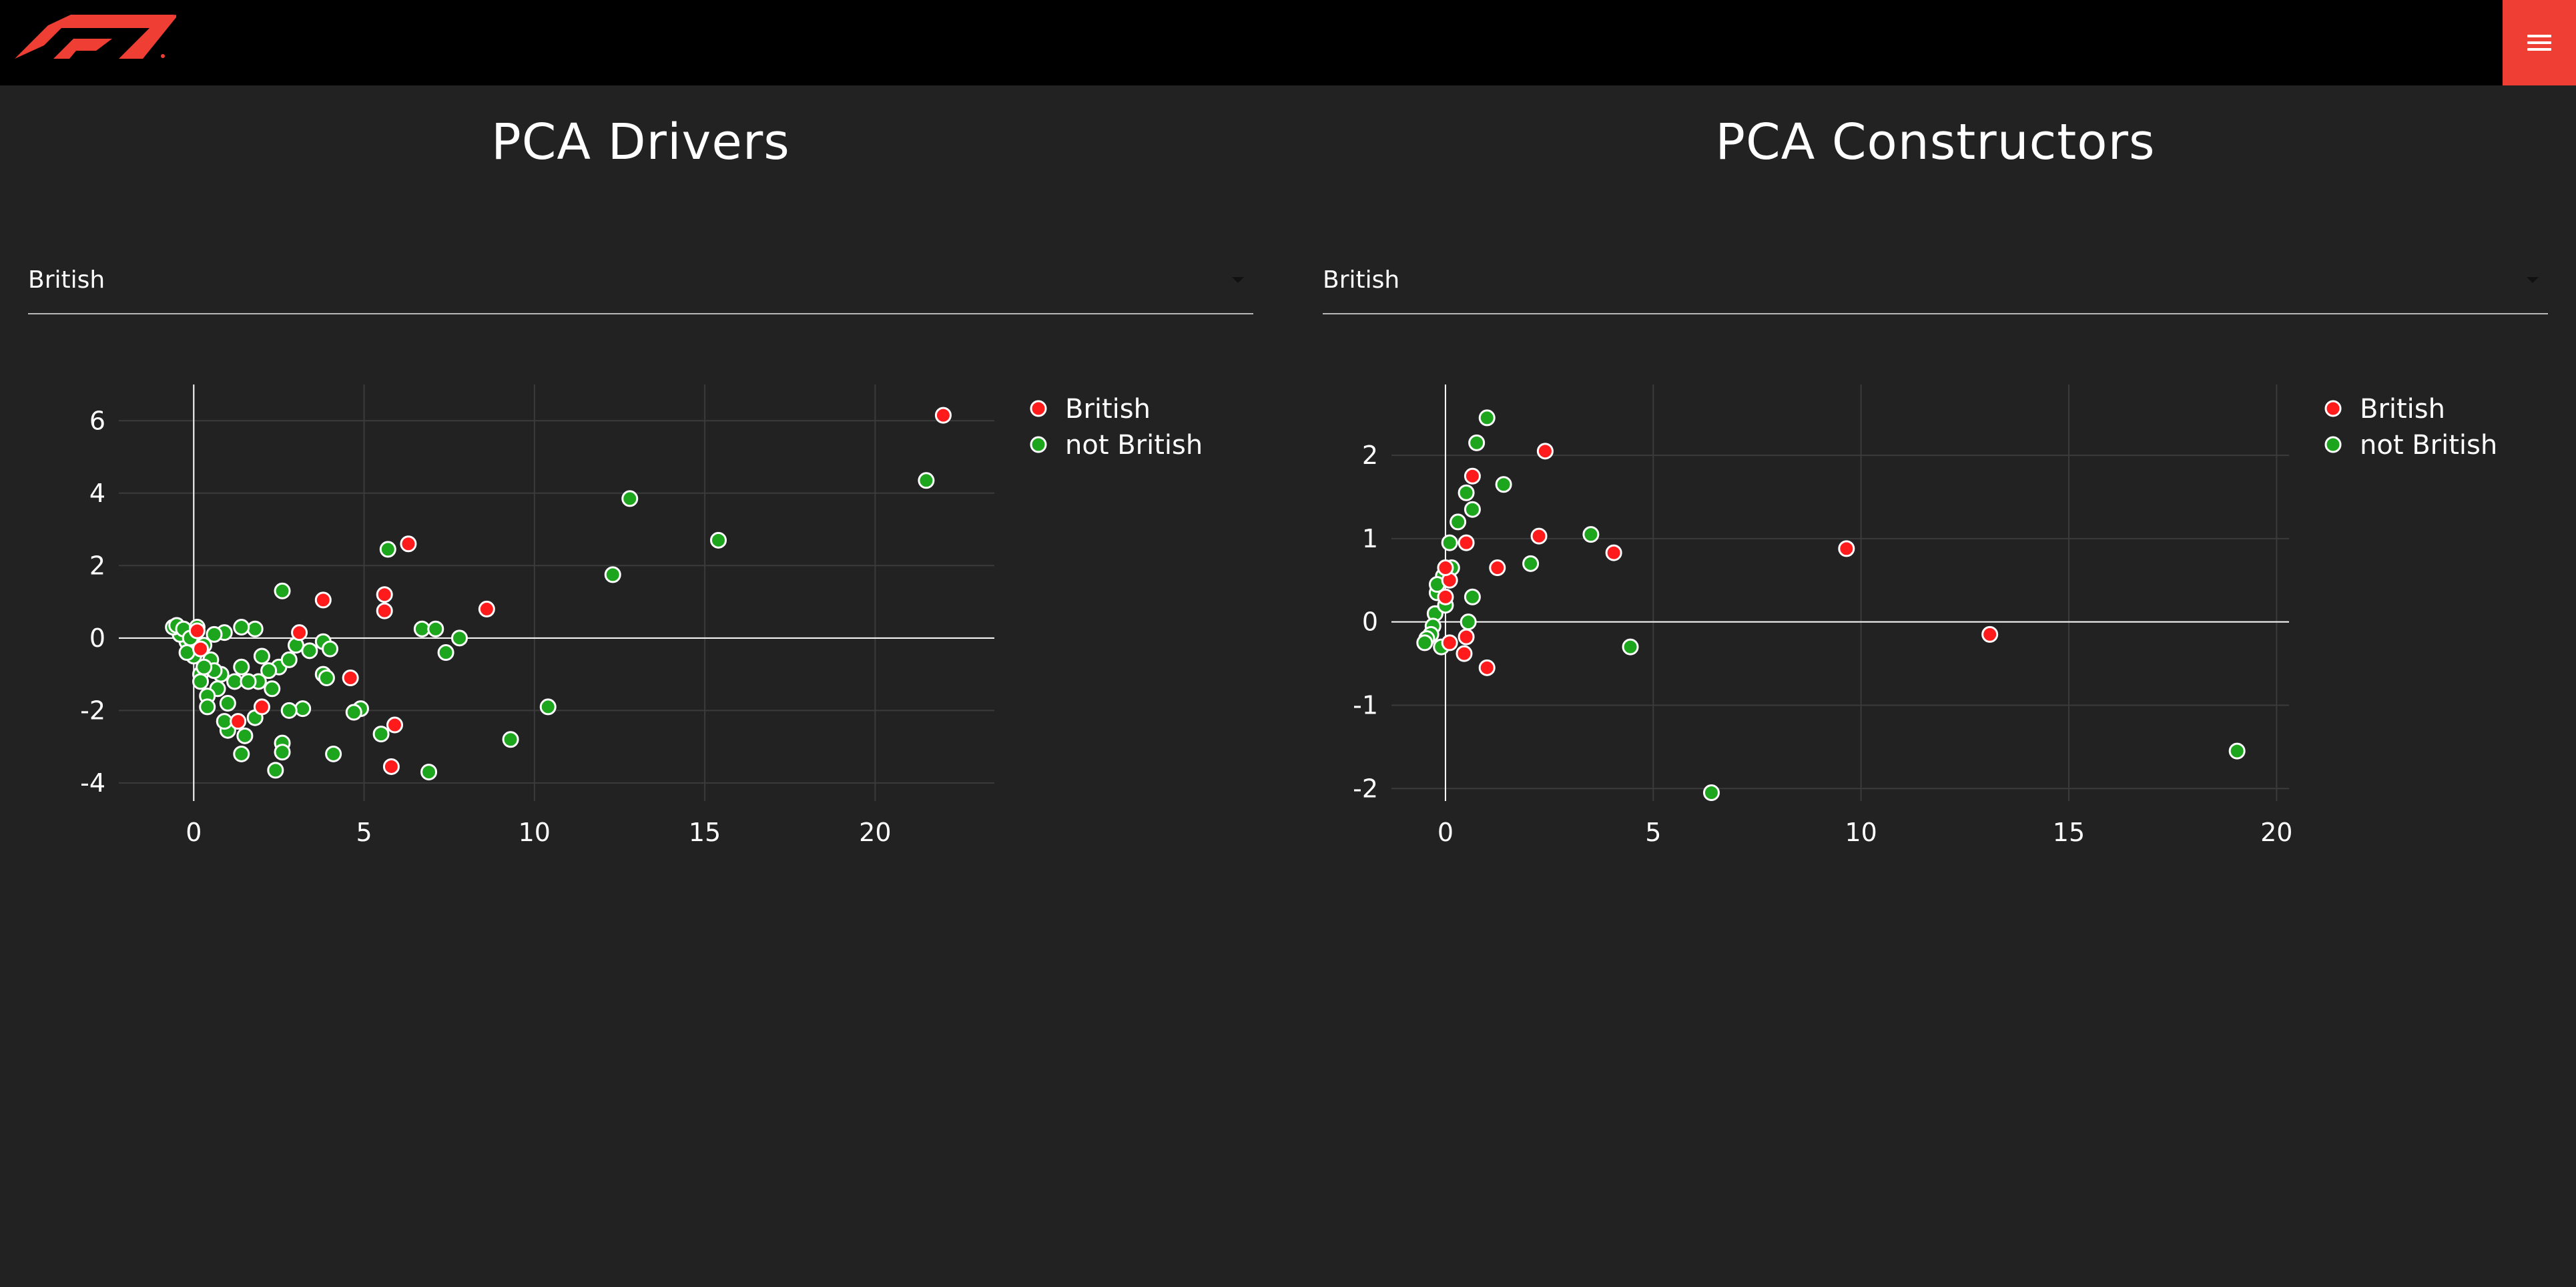  What do you see at coordinates (194, 832) in the screenshot?
I see `x-tick-label: 0` at bounding box center [194, 832].